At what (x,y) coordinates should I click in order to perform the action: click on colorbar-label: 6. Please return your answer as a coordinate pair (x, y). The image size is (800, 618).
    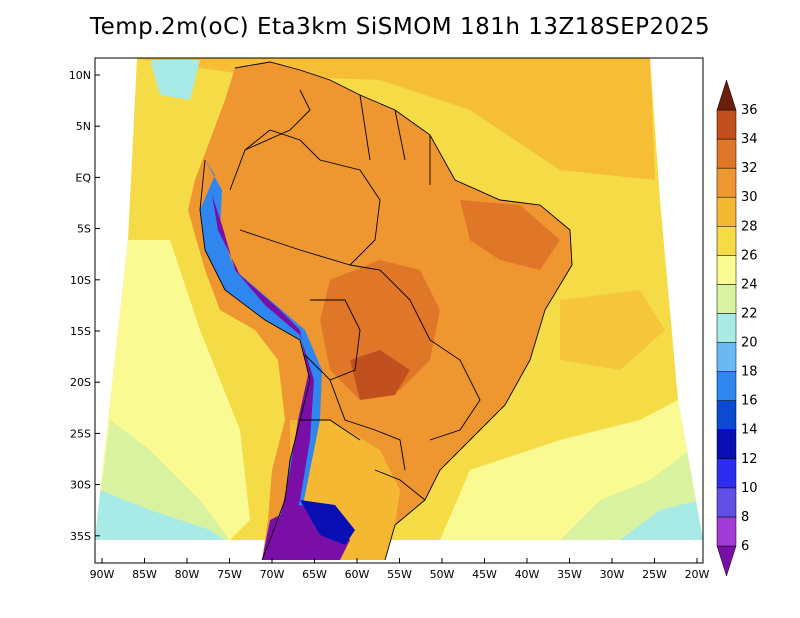
    Looking at the image, I should click on (745, 546).